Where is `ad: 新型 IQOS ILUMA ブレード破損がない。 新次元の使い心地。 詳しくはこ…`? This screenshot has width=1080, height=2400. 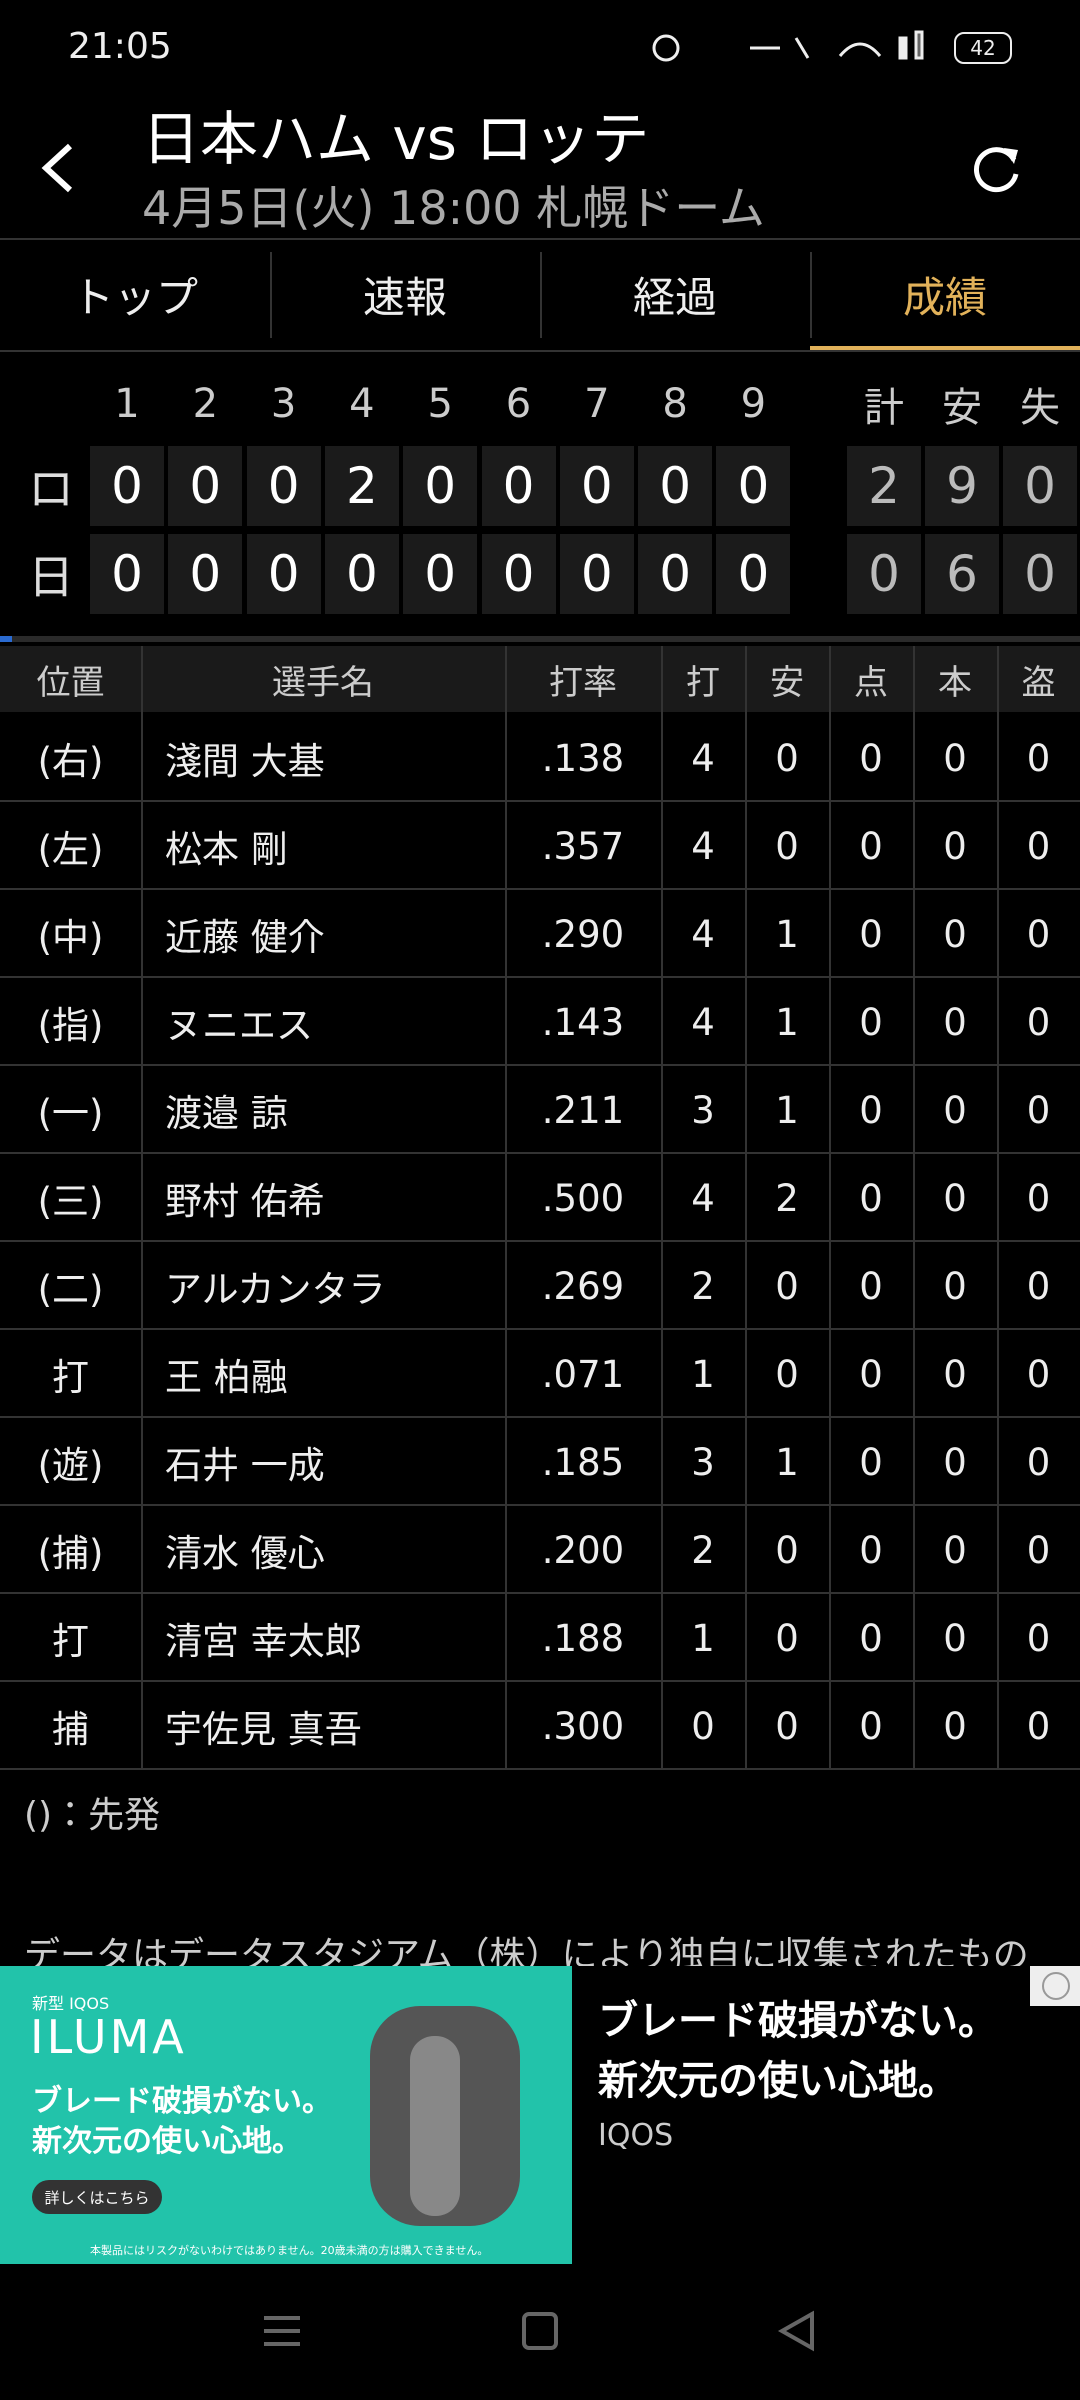
ad: 新型 IQOS ILUMA ブレード破損がない。 新次元の使い心地。 詳しくはこ… is located at coordinates (540, 2115).